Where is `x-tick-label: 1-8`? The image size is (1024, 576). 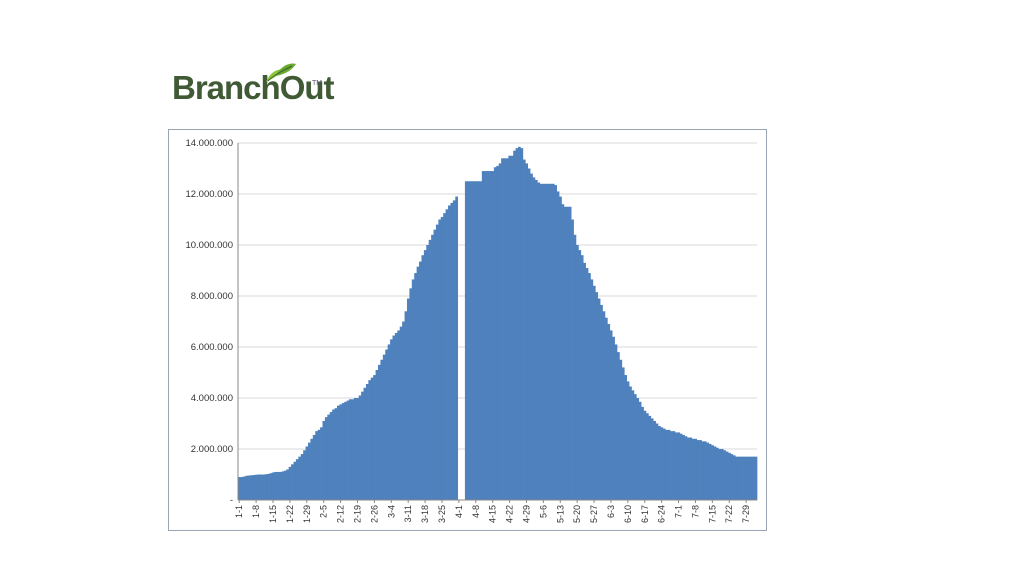
x-tick-label: 1-8 is located at coordinates (256, 511).